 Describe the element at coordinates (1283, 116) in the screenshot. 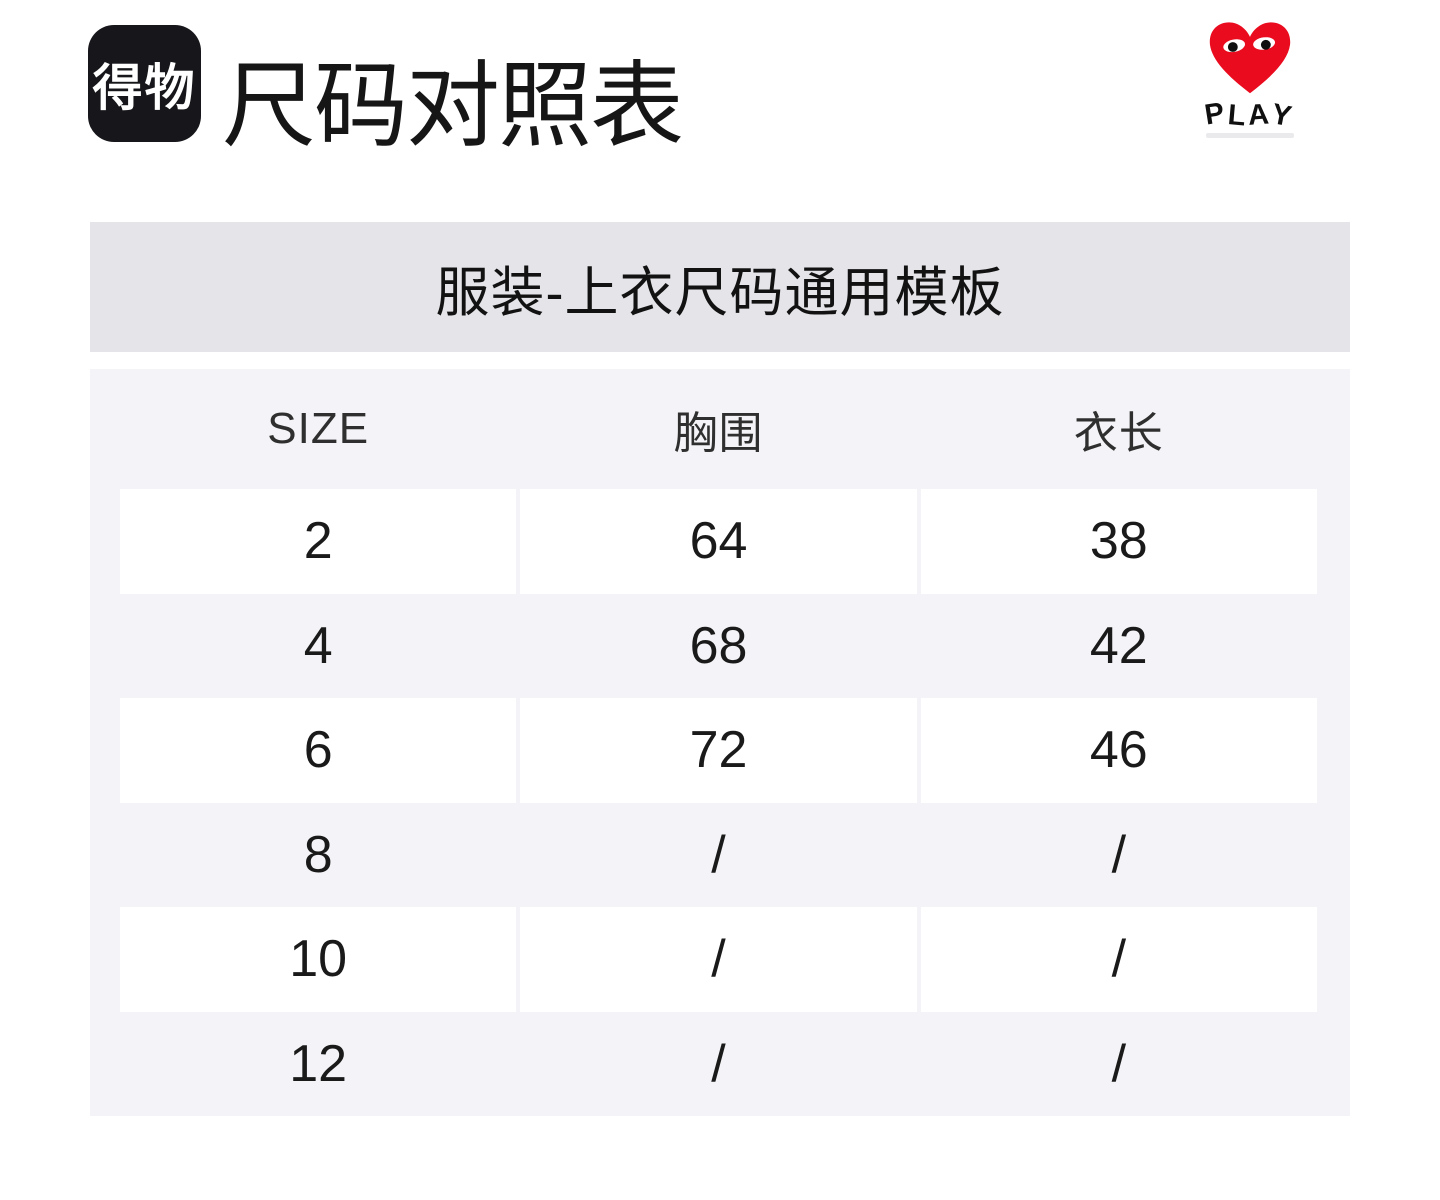

I see `play-letter: Y` at that location.